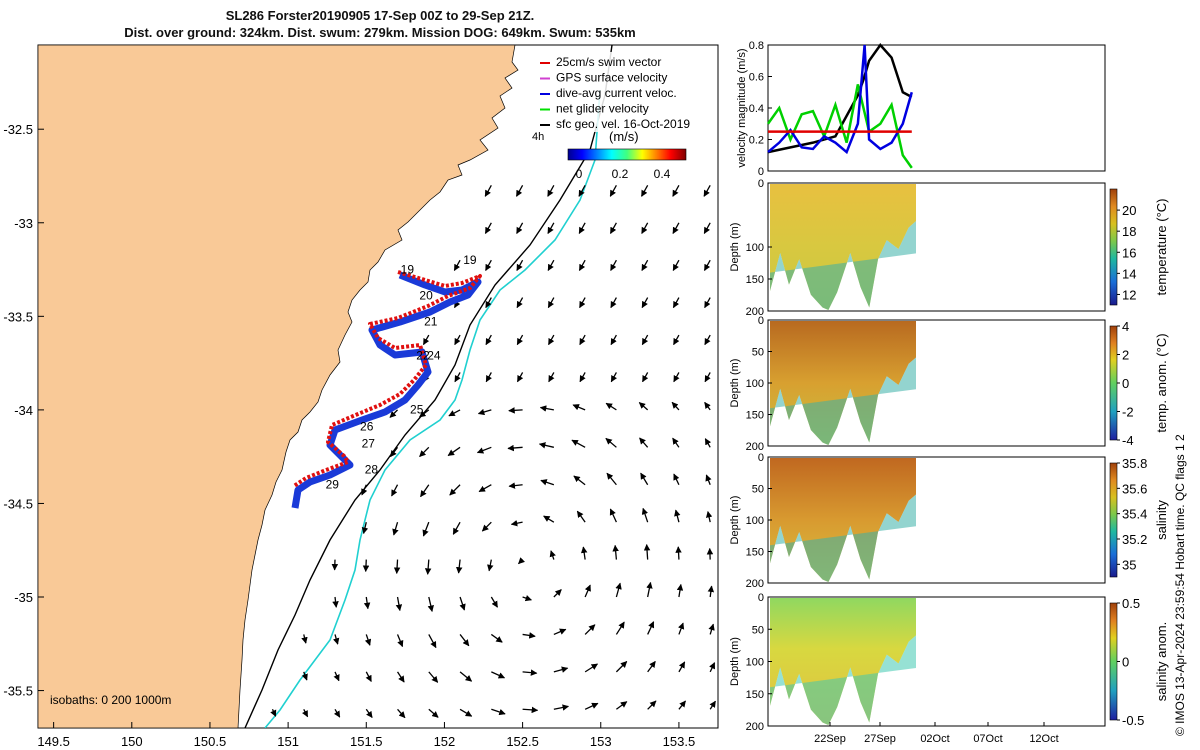 This screenshot has height=750, width=1200. Describe the element at coordinates (840, 98) in the screenshot. I see `velocity-series-line` at that location.